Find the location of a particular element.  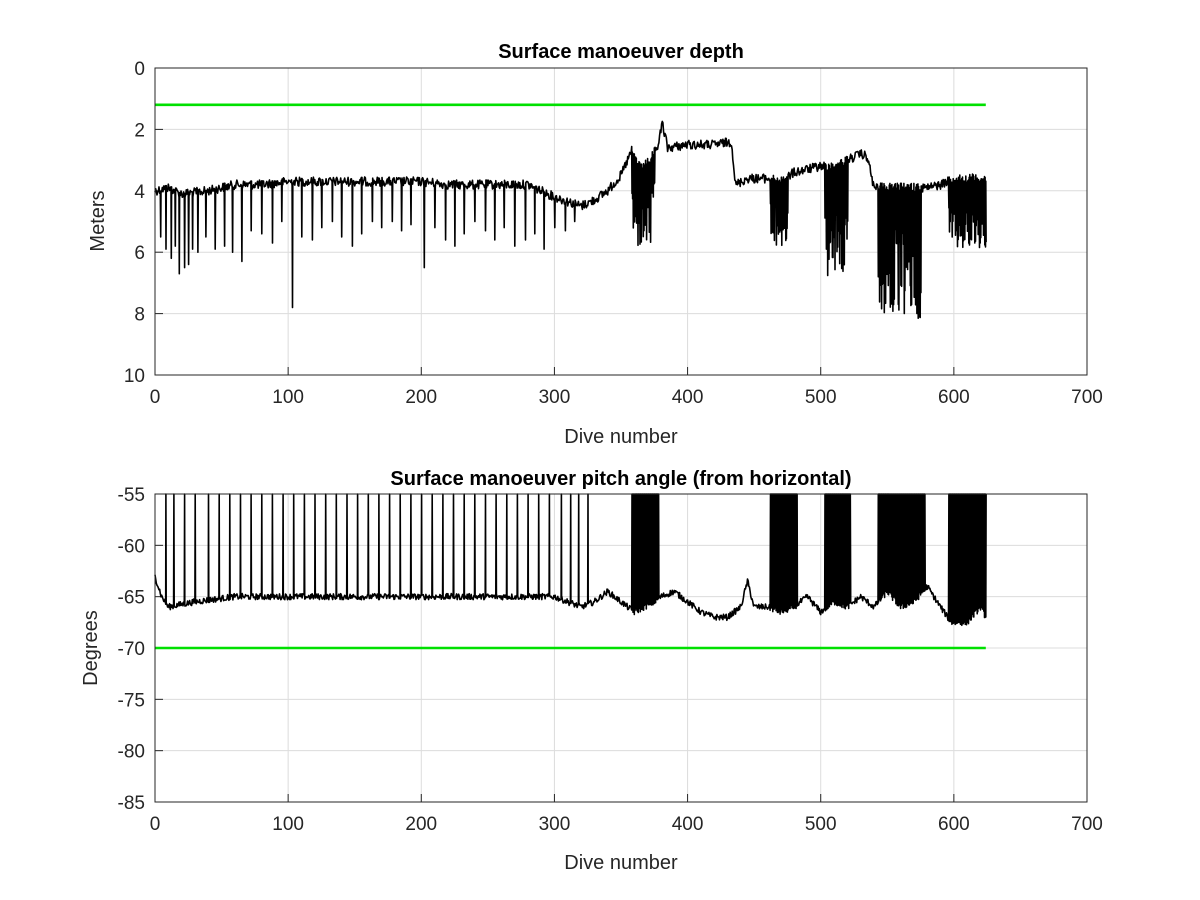

pitch-chart-series is located at coordinates (570, 571).